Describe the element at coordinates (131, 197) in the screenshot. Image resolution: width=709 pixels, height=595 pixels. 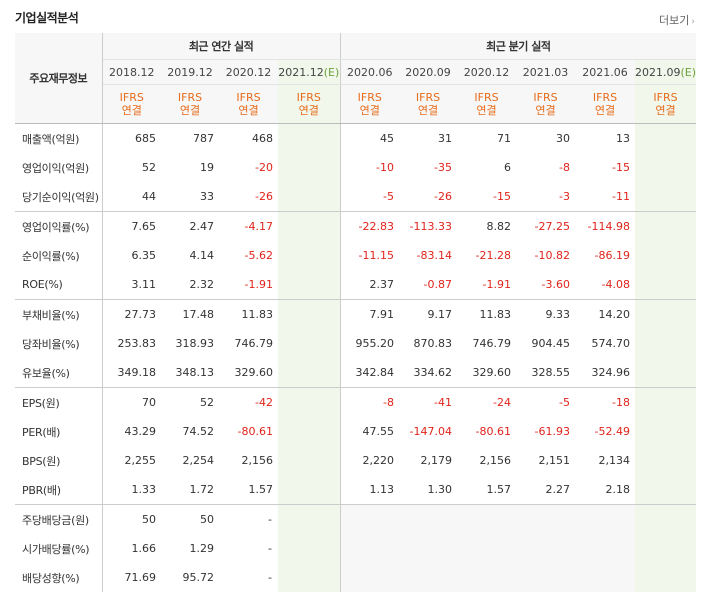
I see `value-cell: 44` at that location.